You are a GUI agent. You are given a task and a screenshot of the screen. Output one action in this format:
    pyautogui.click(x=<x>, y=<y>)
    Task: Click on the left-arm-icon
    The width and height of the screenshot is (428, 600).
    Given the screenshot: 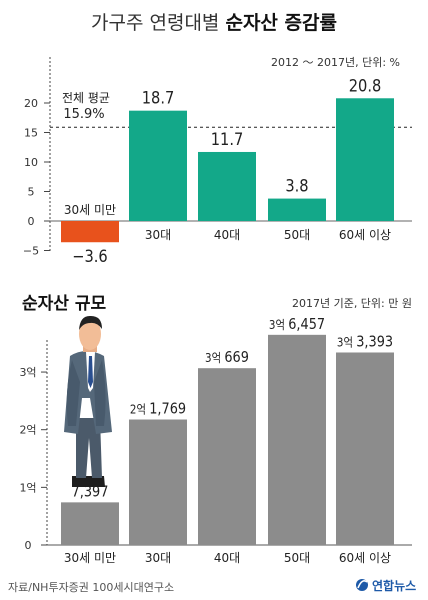 What is the action you would take?
    pyautogui.click(x=73, y=393)
    